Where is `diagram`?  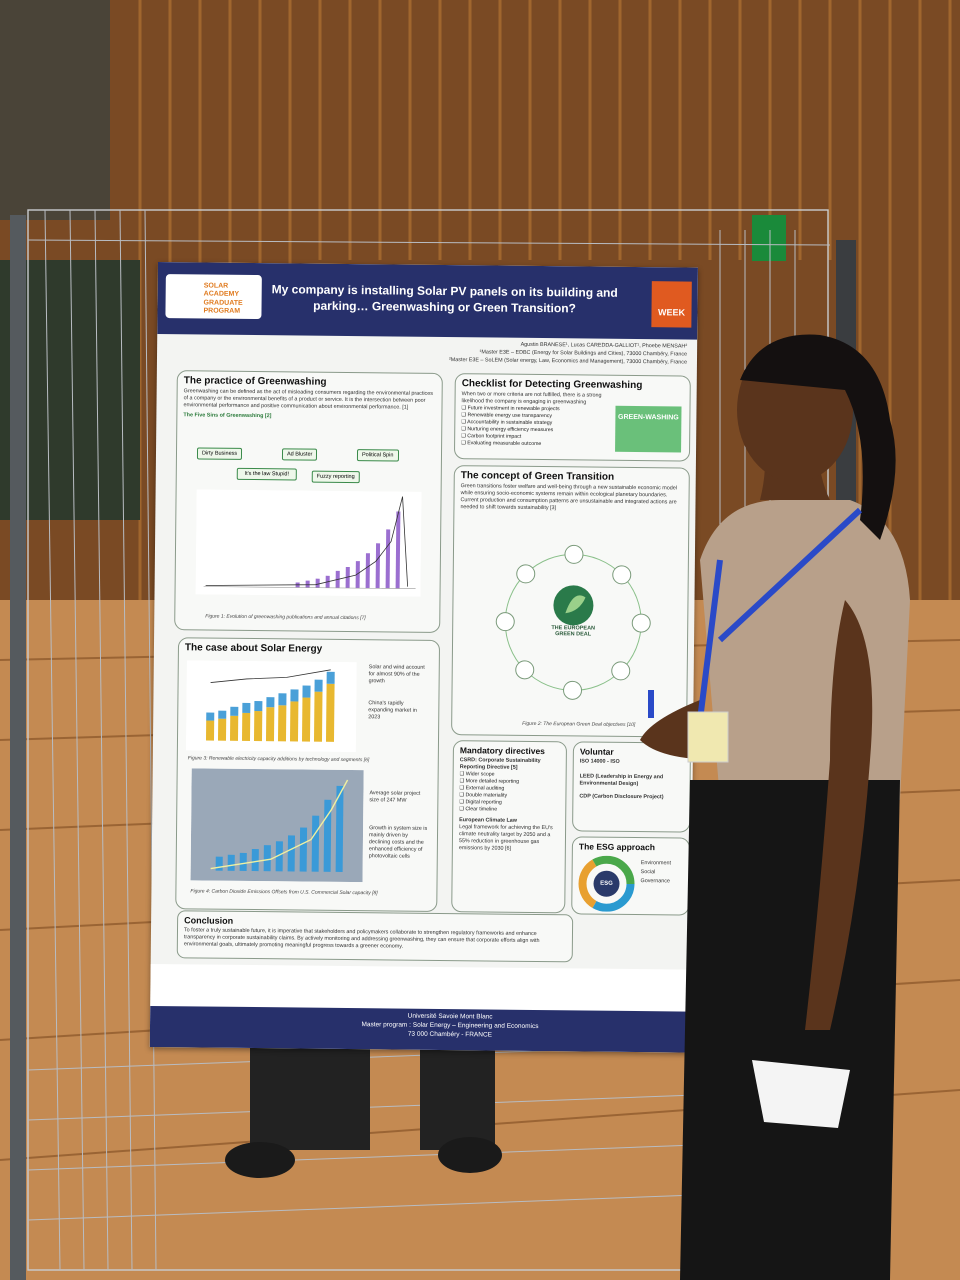
diagram is located at coordinates (573, 622).